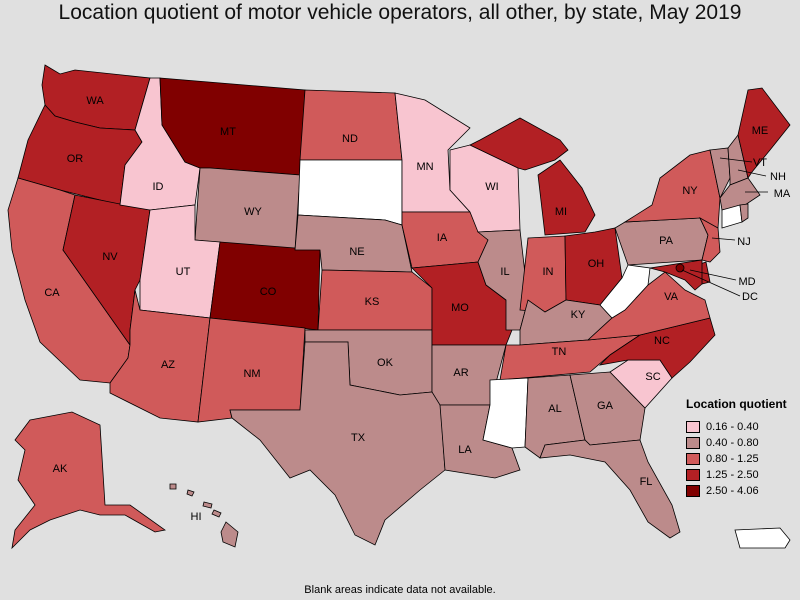  I want to click on label-ak: AK, so click(60, 469).